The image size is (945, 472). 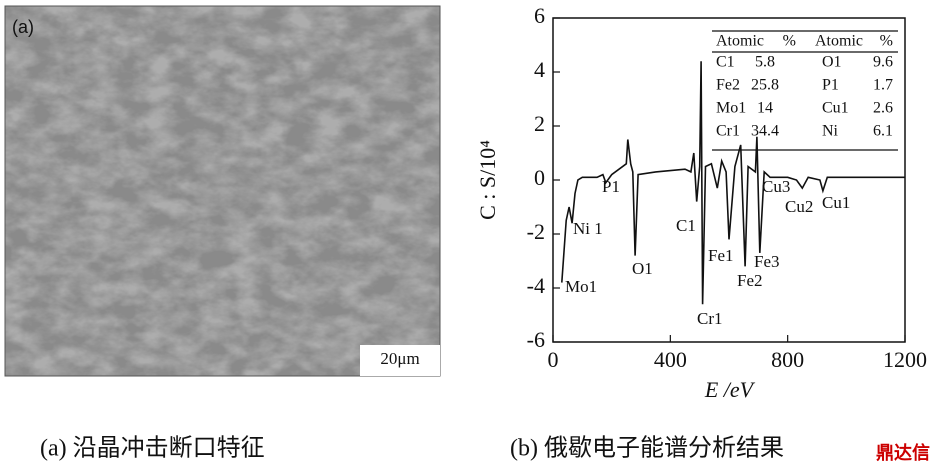 What do you see at coordinates (581, 286) in the screenshot?
I see `peak-label: Mo1` at bounding box center [581, 286].